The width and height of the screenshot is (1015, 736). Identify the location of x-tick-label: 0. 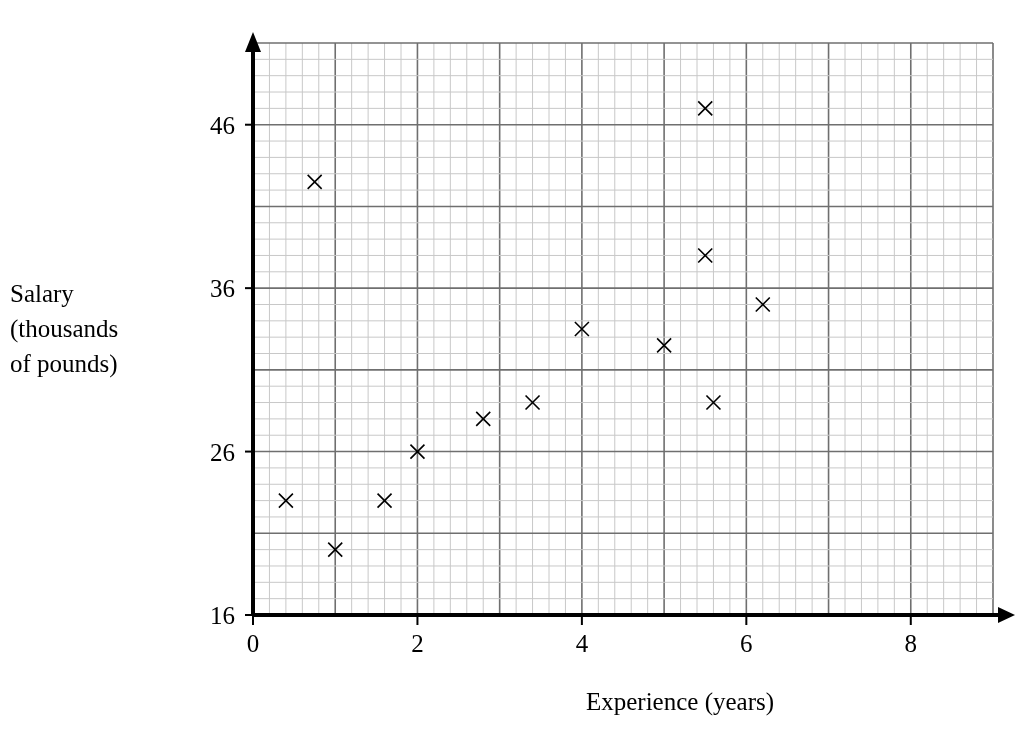
(253, 643).